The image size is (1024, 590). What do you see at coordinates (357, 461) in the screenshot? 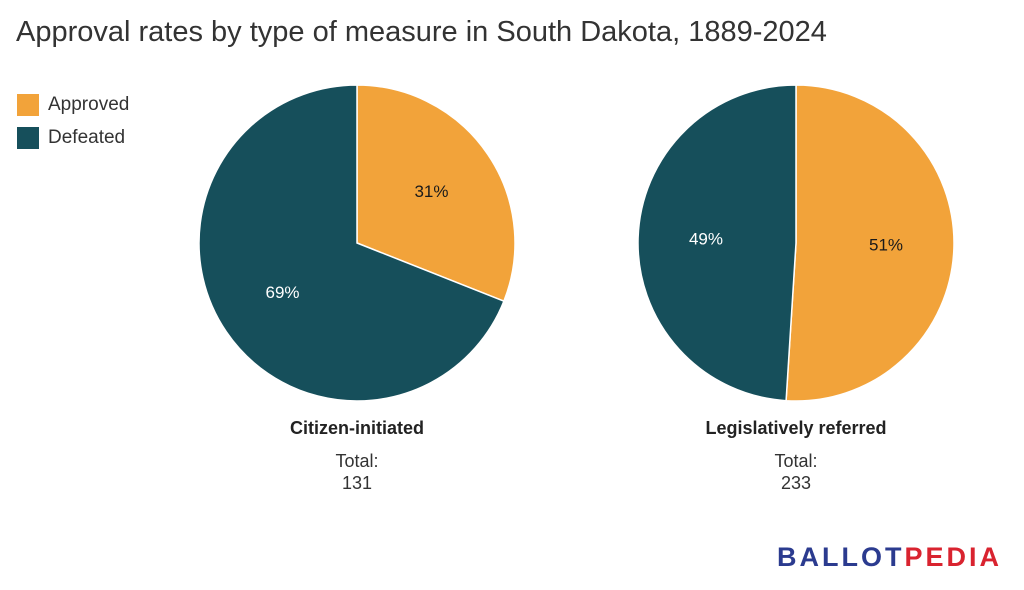
I see `total-label-citizen-initiated: Total:` at bounding box center [357, 461].